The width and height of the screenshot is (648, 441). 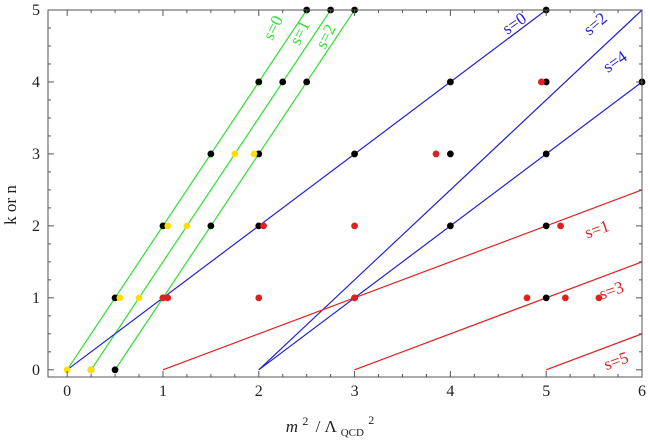 I want to click on x-tick-label: 0, so click(x=67, y=391).